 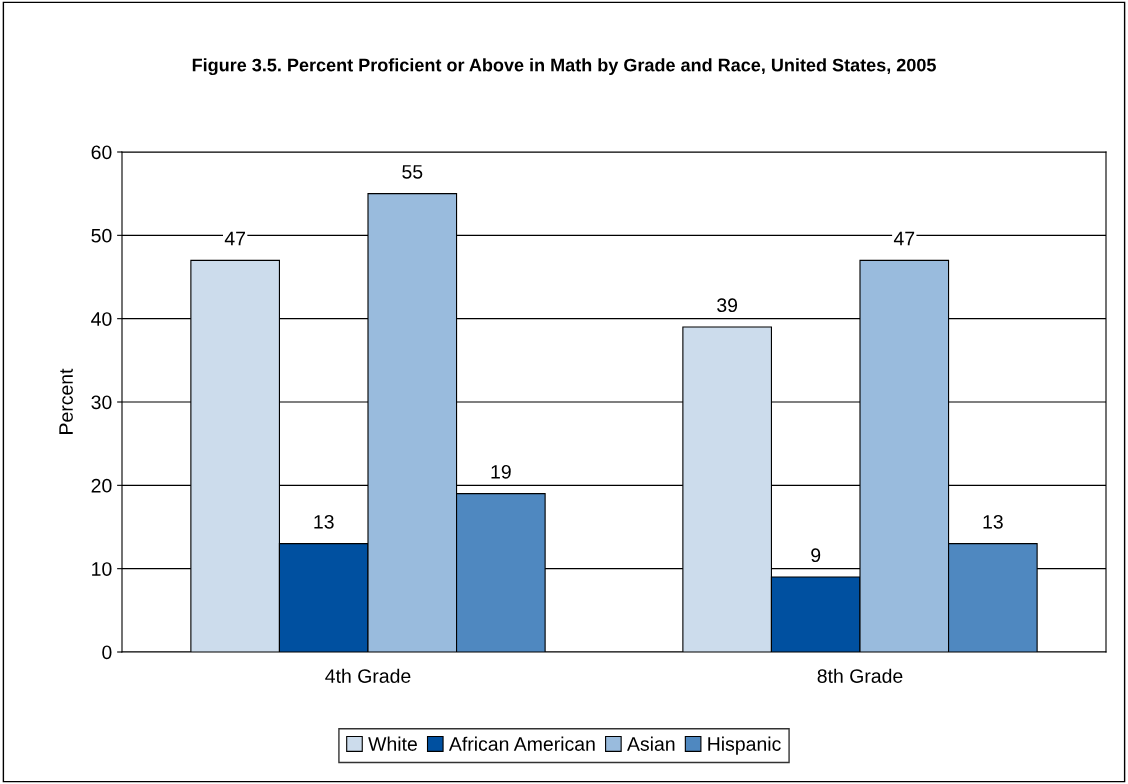 I want to click on legend-label: African American, so click(x=521, y=743).